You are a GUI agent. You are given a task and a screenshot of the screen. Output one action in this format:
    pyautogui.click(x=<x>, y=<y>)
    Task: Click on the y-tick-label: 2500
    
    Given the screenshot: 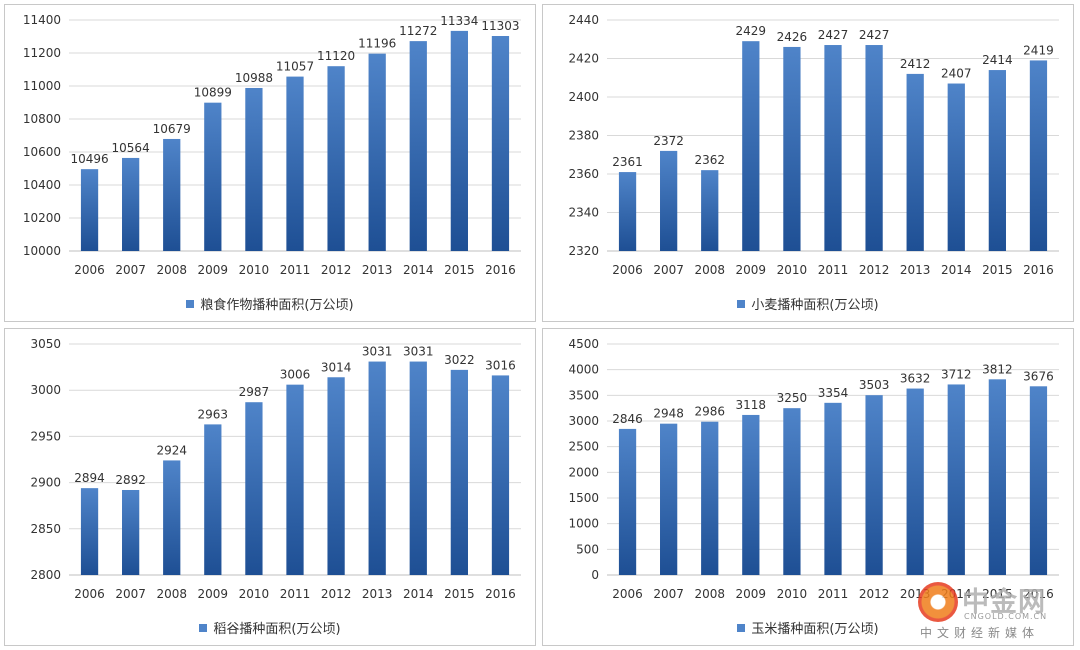 What is the action you would take?
    pyautogui.click(x=583, y=447)
    